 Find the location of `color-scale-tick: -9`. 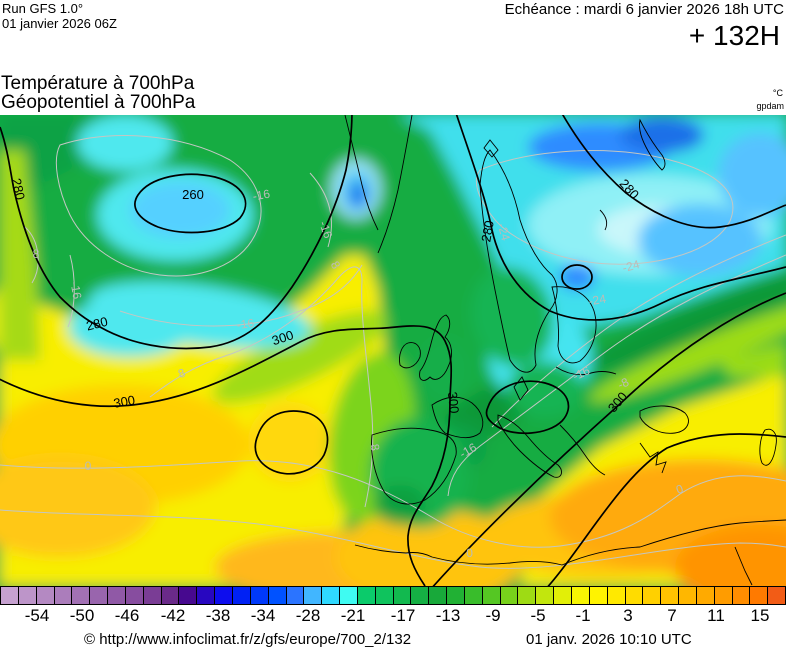

color-scale-tick: -9 is located at coordinates (493, 615).